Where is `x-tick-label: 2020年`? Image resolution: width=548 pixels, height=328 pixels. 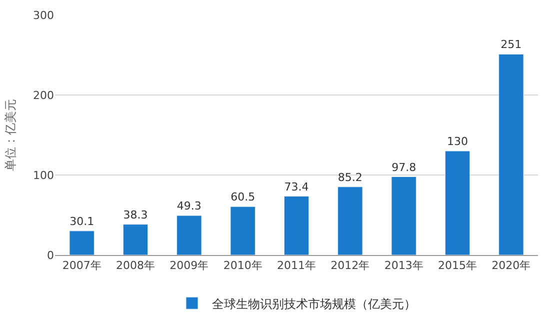
x-tick-label: 2020年 is located at coordinates (511, 265).